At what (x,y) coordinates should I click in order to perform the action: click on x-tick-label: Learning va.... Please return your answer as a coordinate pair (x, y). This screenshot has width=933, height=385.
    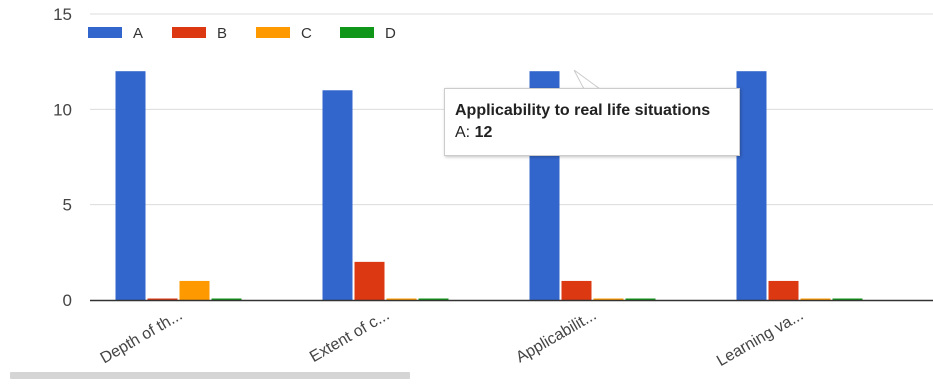
    Looking at the image, I should click on (760, 338).